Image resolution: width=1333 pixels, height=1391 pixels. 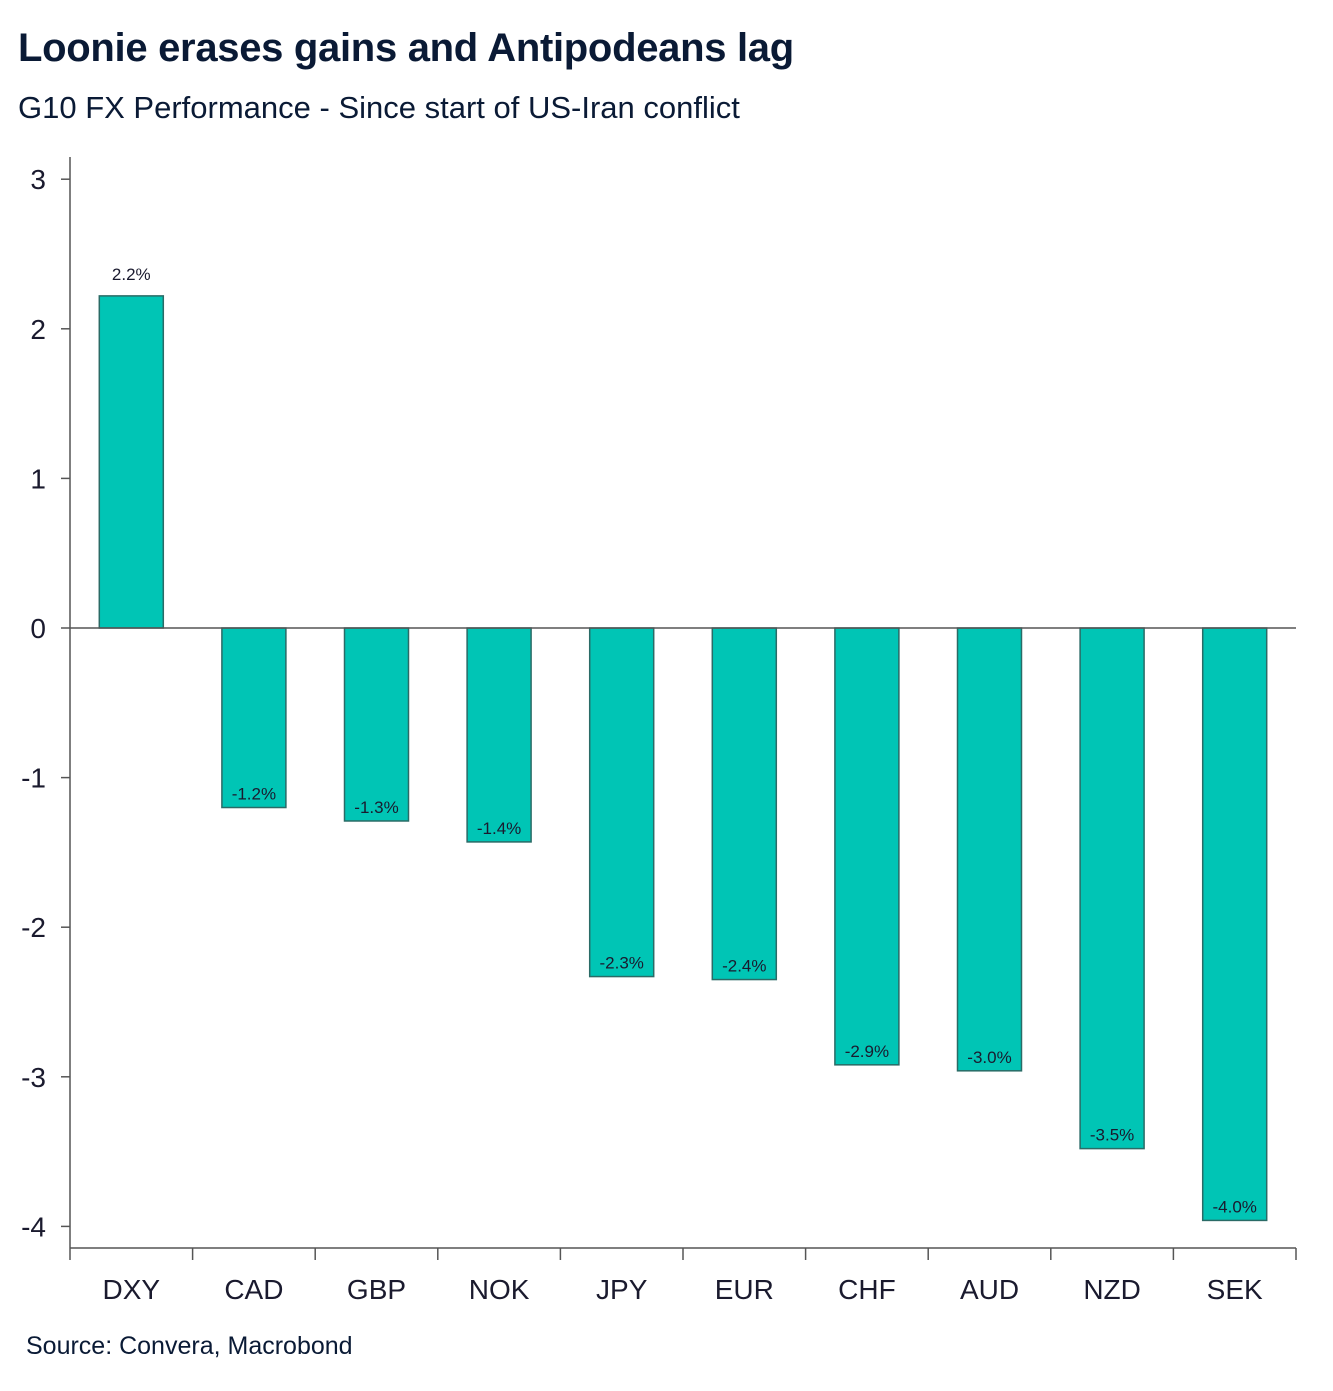 What do you see at coordinates (131, 274) in the screenshot?
I see `data-label-dxy: 2.2%` at bounding box center [131, 274].